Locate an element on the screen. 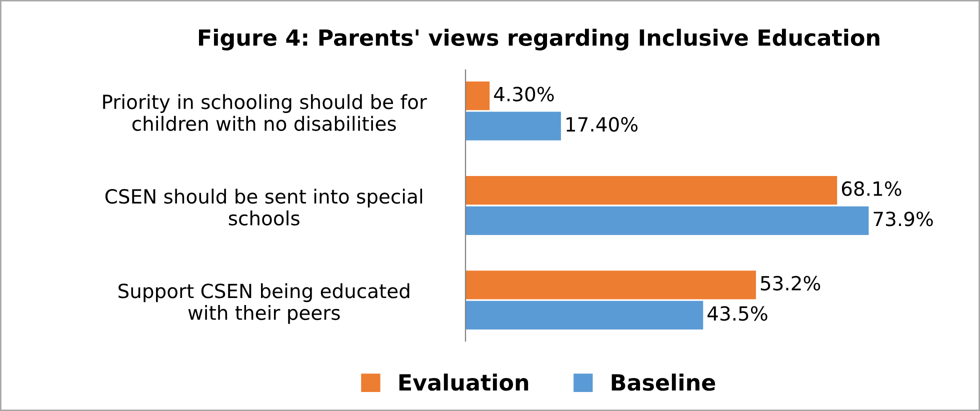  y-tick-label: Support CSEN being educated with their peers is located at coordinates (264, 303).